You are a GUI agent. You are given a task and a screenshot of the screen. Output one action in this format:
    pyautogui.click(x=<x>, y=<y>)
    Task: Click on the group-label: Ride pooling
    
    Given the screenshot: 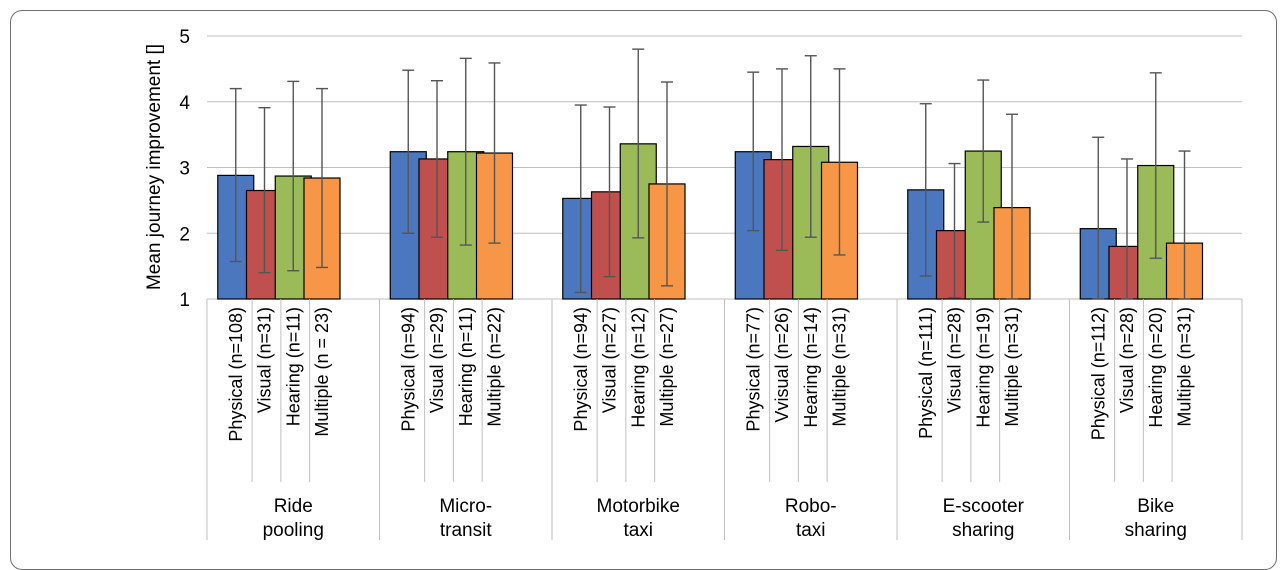 What is the action you would take?
    pyautogui.click(x=293, y=518)
    